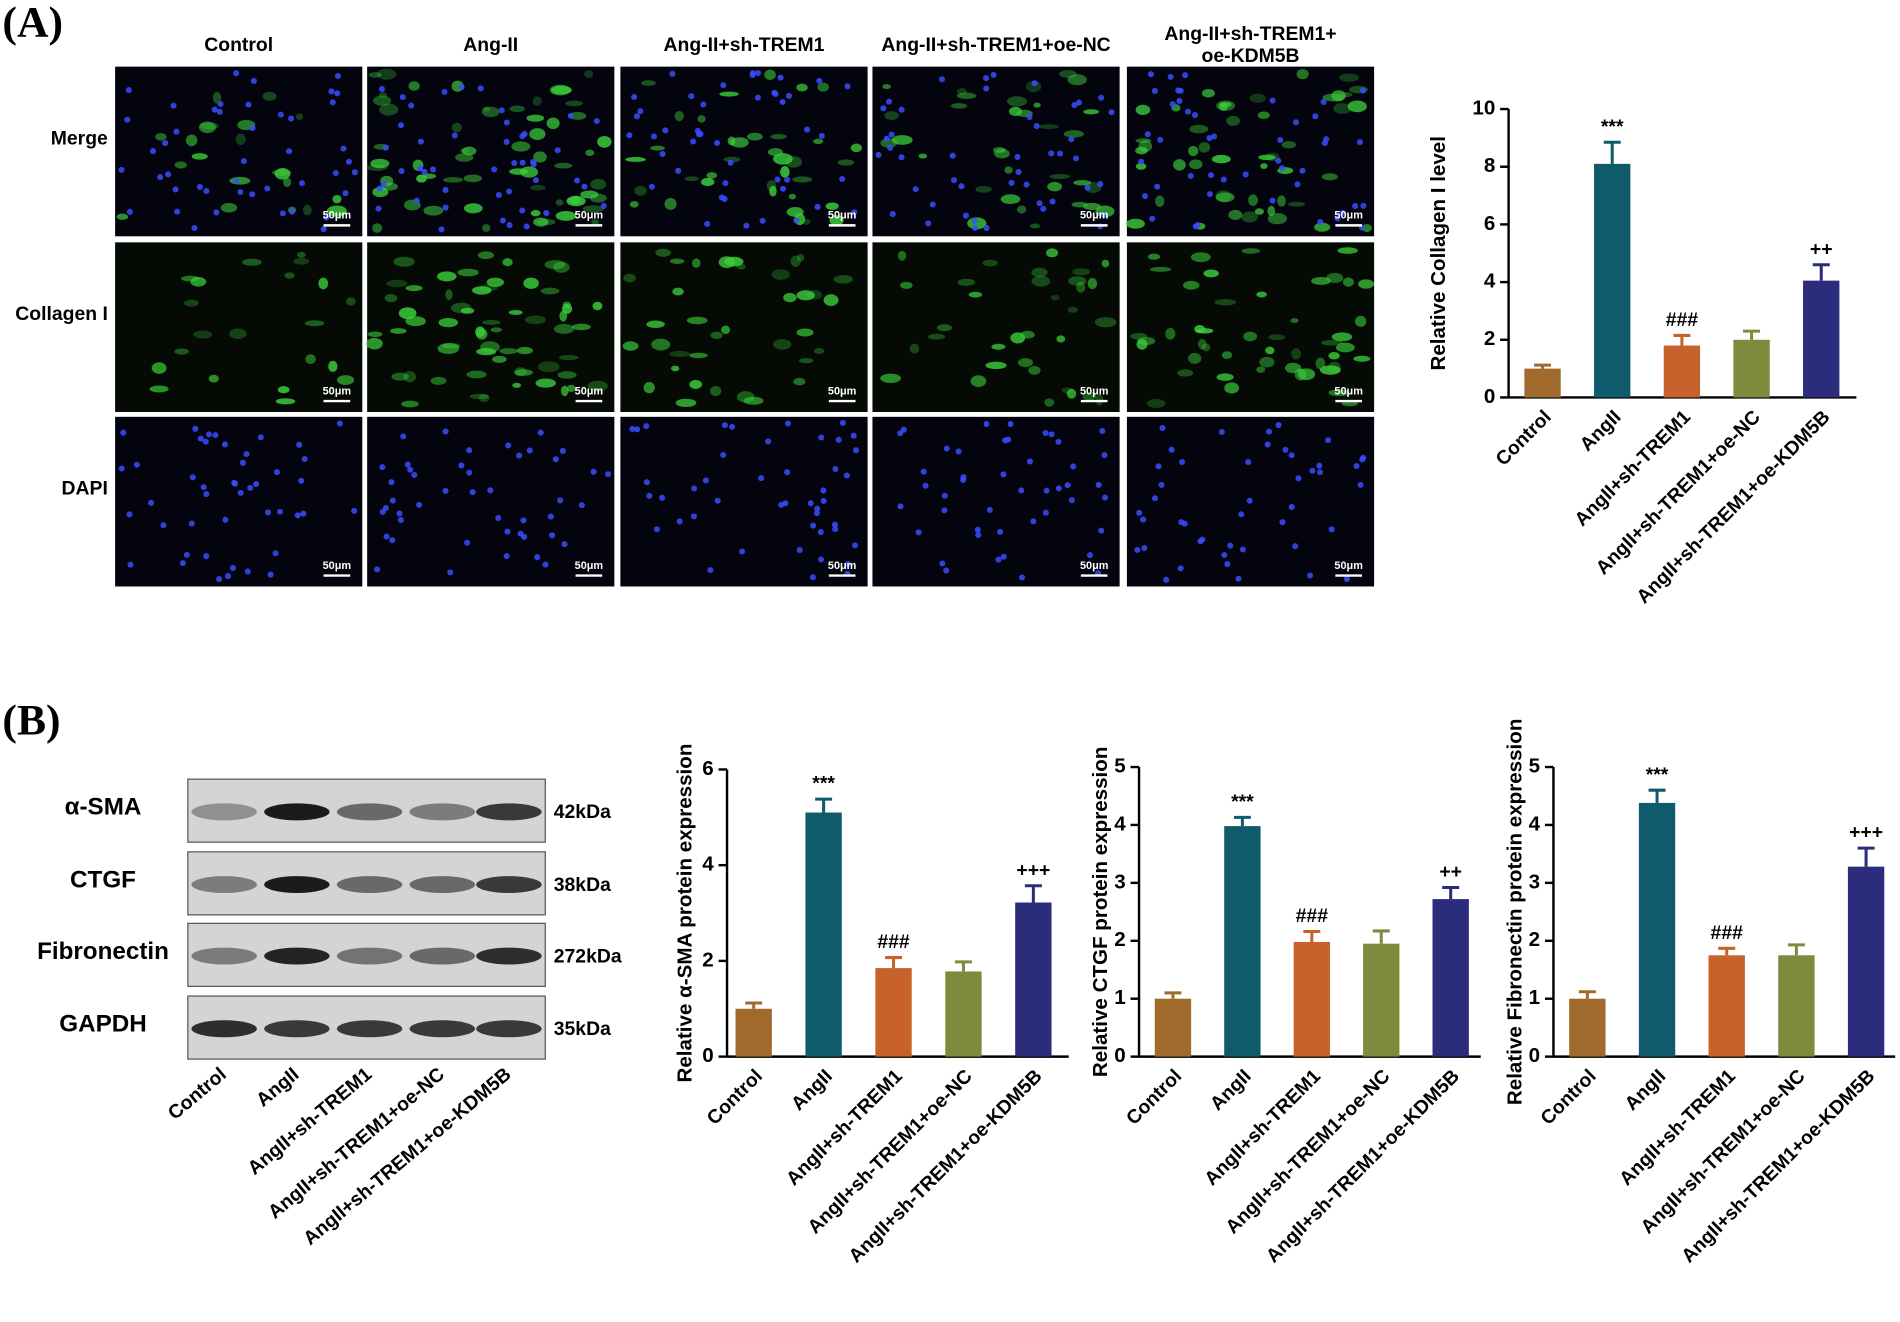 This screenshot has height=1322, width=1900. I want to click on x-tick-label: Control, so click(1568, 1097).